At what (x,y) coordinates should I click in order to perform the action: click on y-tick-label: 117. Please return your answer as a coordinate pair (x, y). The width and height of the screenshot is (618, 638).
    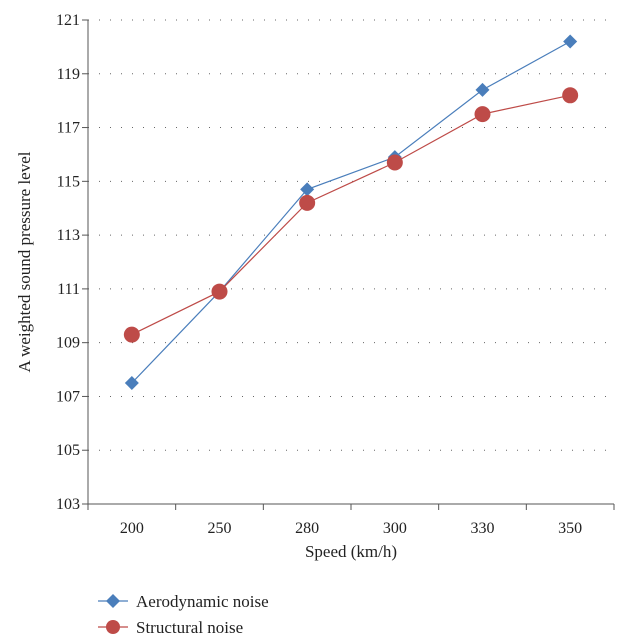
    Looking at the image, I should click on (68, 128).